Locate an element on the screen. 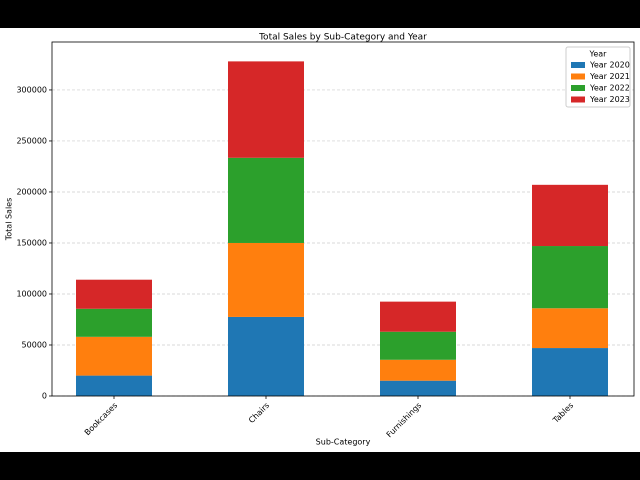  y-axis-label: Total Sales is located at coordinates (9, 220).